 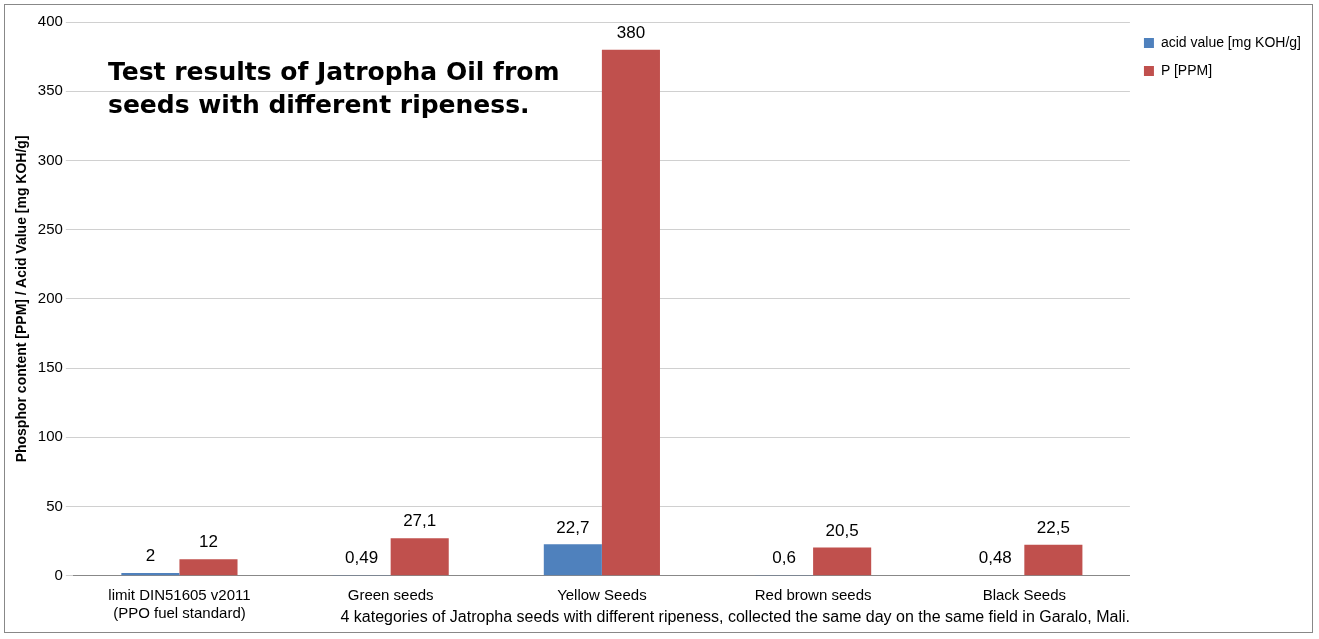 What do you see at coordinates (54, 505) in the screenshot?
I see `y-tick-label: 50` at bounding box center [54, 505].